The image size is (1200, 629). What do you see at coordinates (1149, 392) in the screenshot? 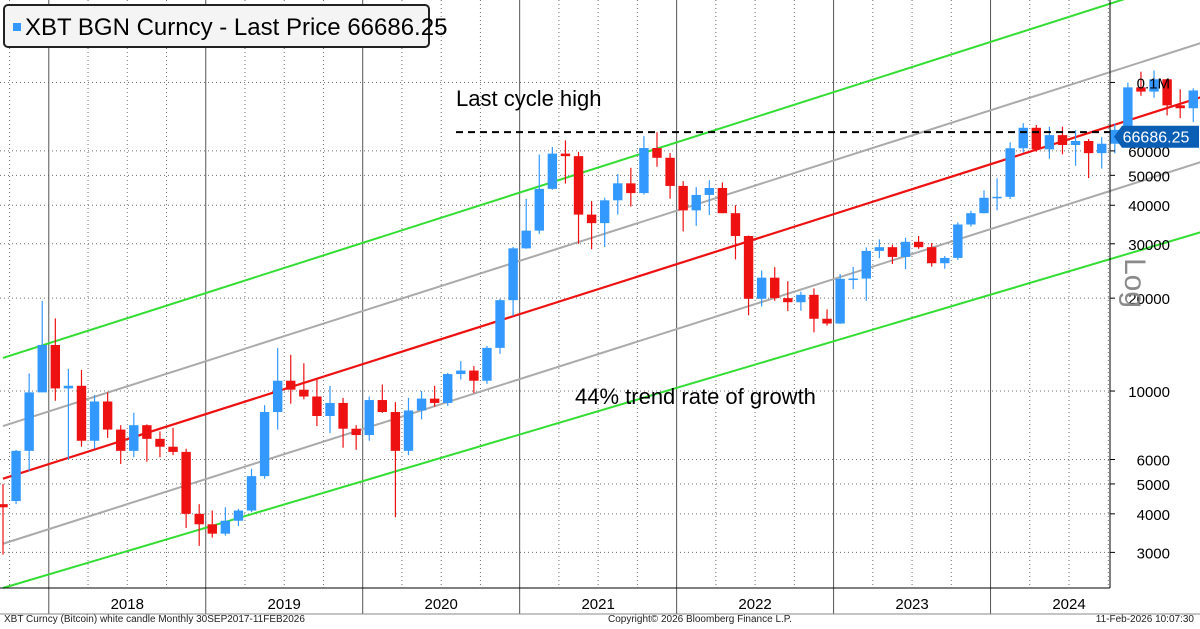
I see `y-tick-label: 10000` at bounding box center [1149, 392].